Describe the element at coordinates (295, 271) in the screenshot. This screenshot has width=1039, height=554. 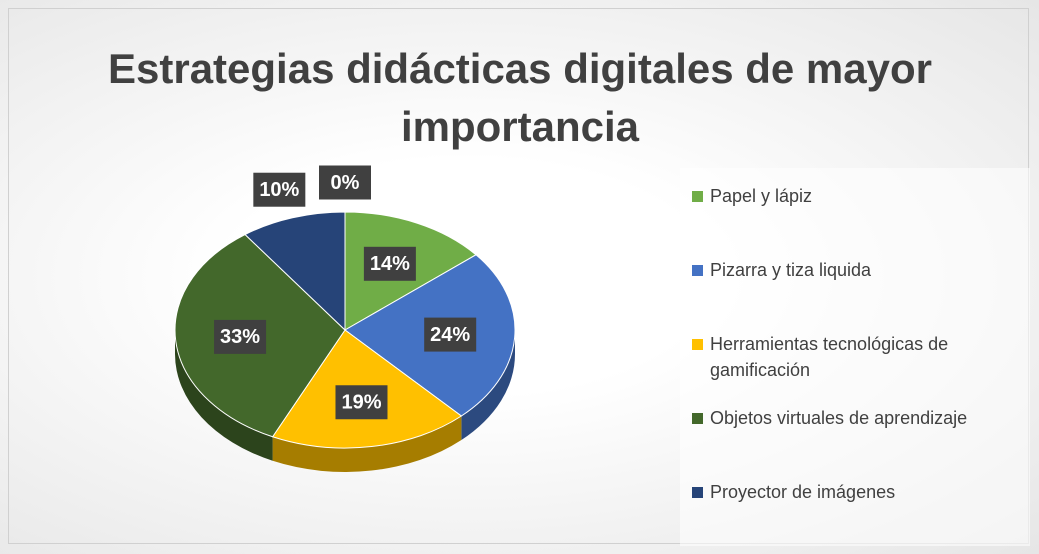
I see `pie-slice` at that location.